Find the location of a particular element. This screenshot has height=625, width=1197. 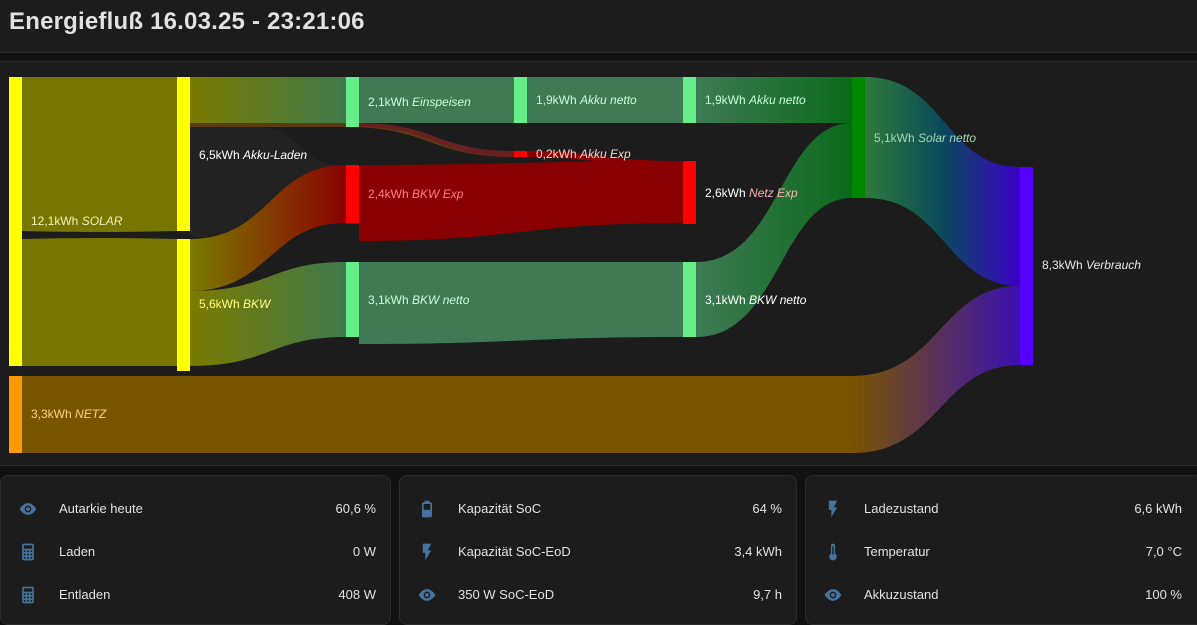

entity-row-350w-soc-eod: 350 W SoC-EoD 9,7 h is located at coordinates (598, 594).